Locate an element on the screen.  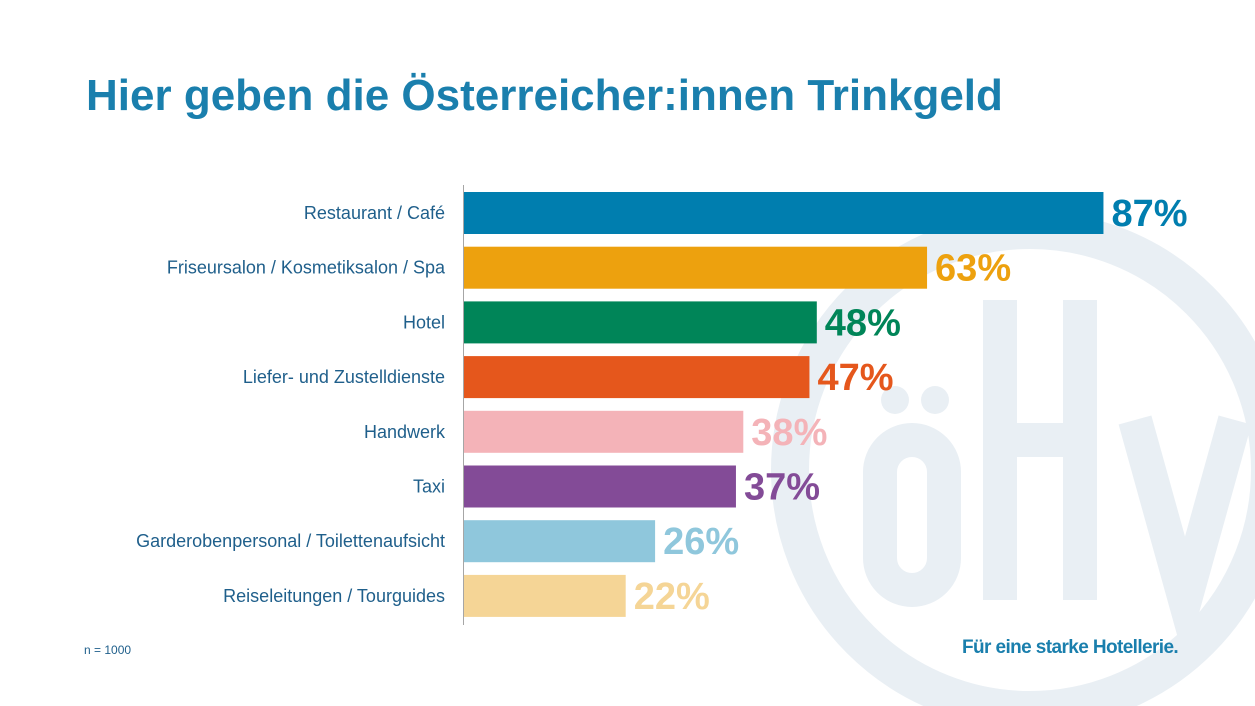
value-label: 22% is located at coordinates (672, 597).